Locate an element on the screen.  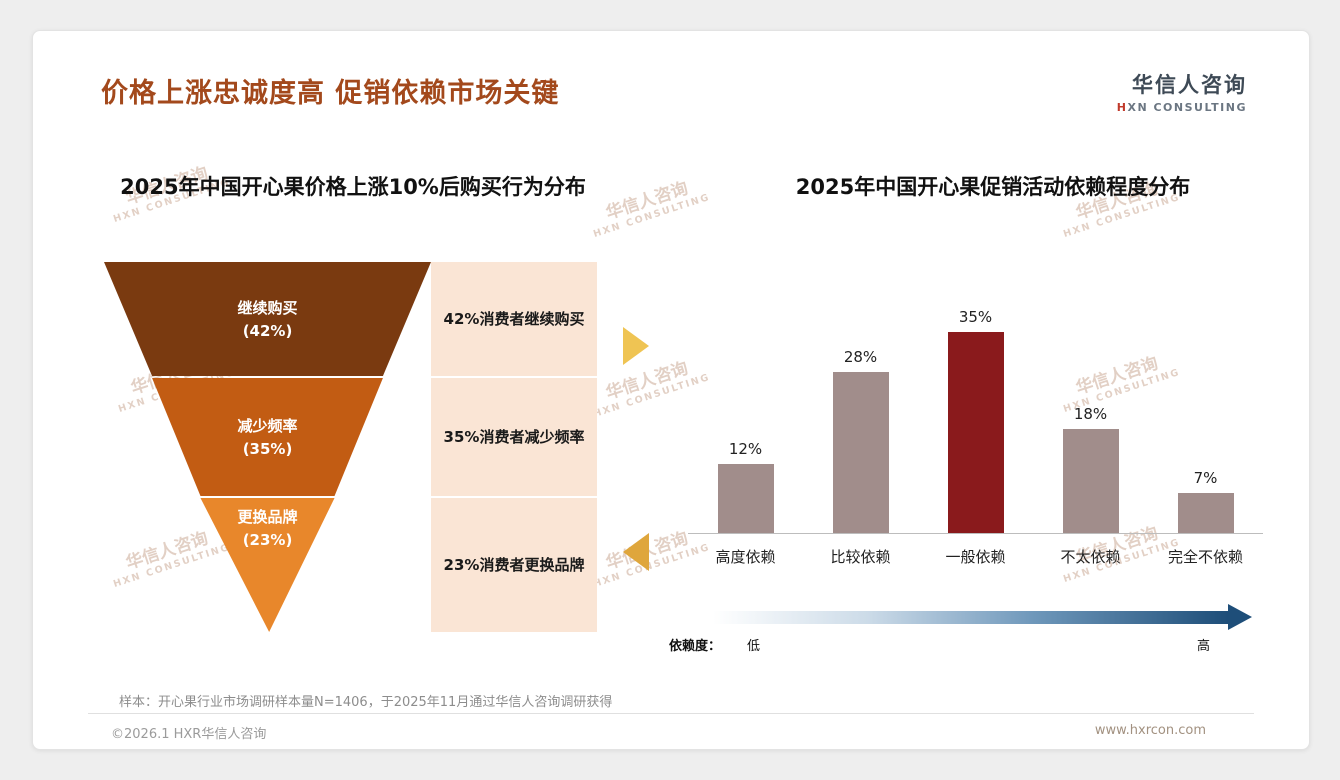
funnel-level-3-value: (23%) is located at coordinates (267, 539).